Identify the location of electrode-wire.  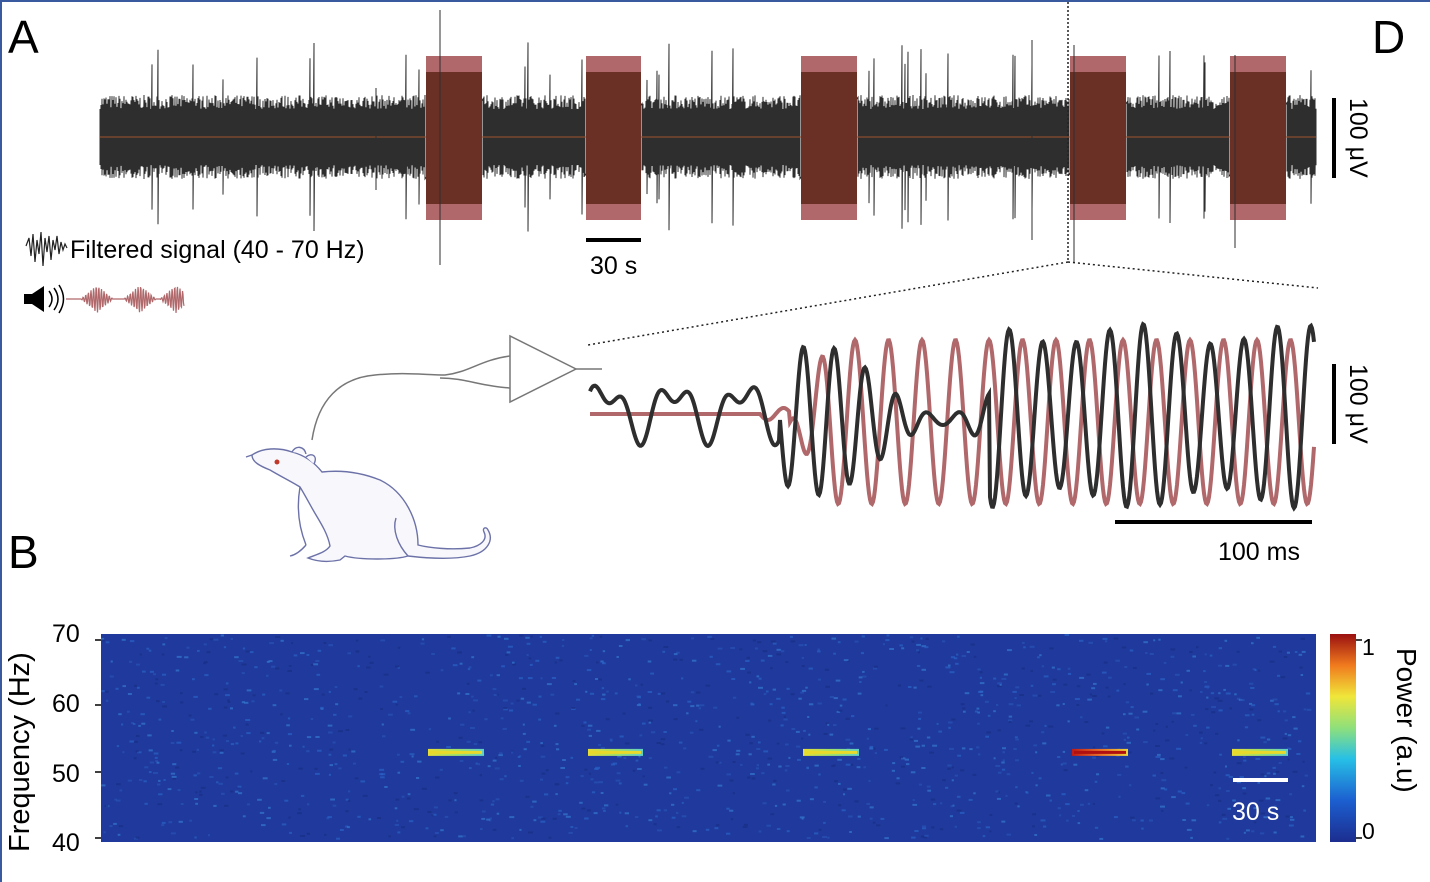
(411, 398).